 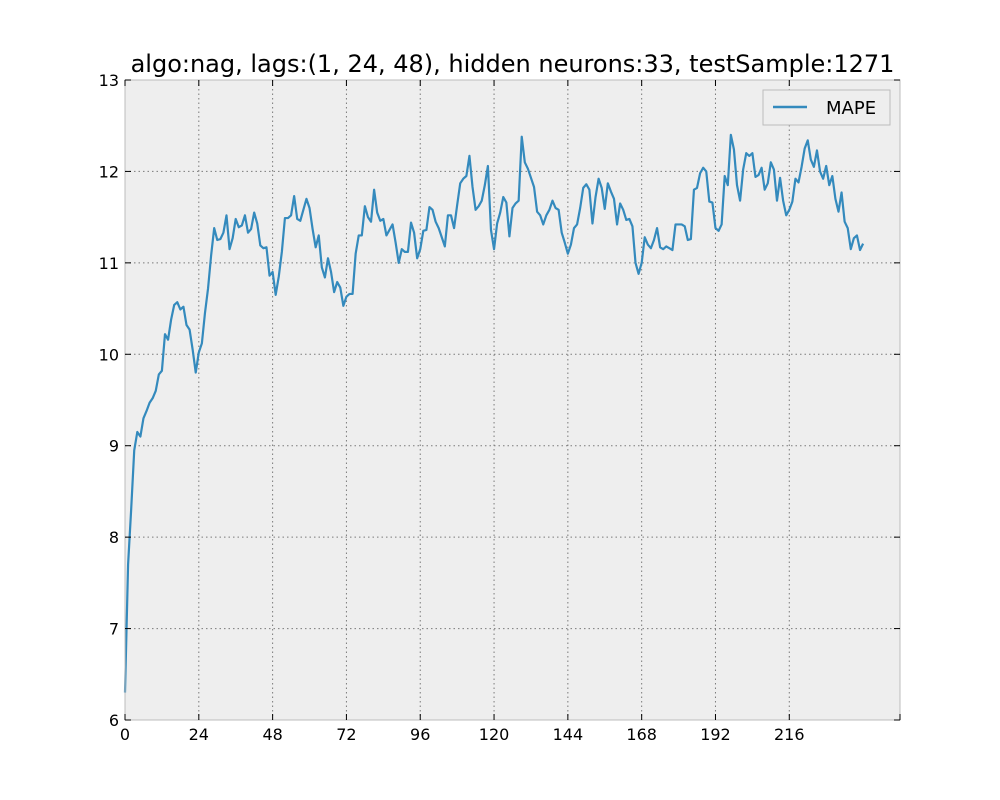 What do you see at coordinates (346, 734) in the screenshot?
I see `x-tick-label: 72` at bounding box center [346, 734].